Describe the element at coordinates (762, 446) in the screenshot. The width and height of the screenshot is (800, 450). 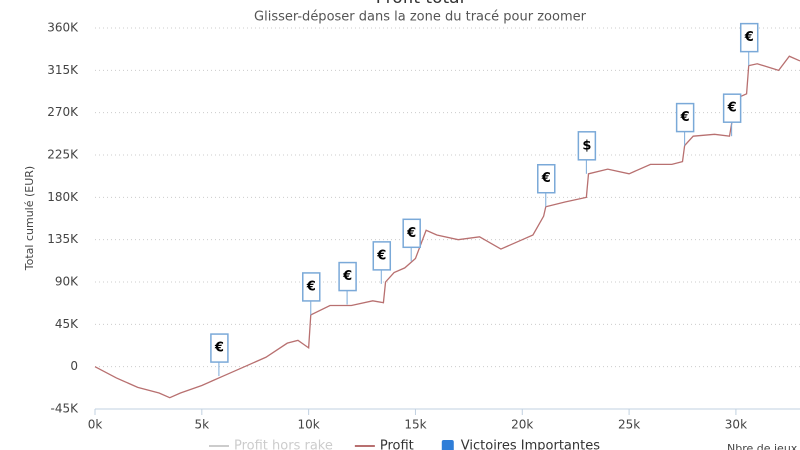
I see `x-axis-label: Nbre de jeux` at that location.